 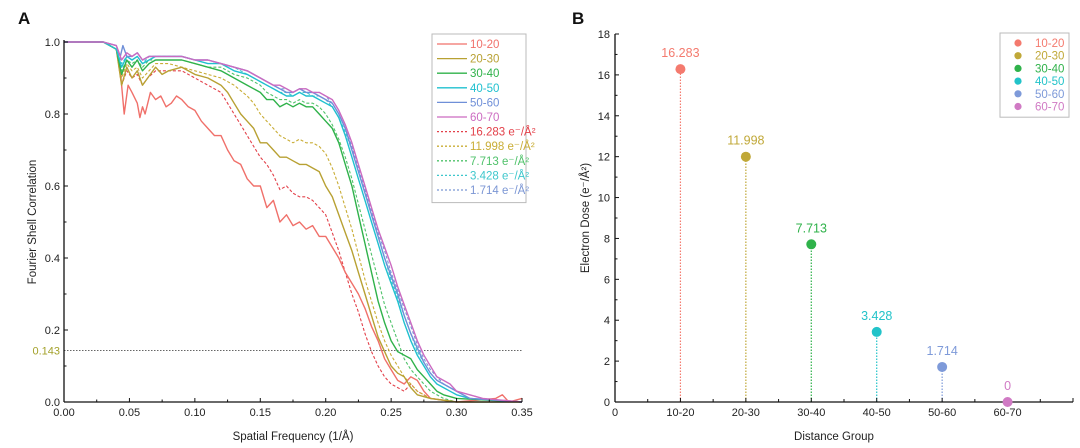 I want to click on b-y-tick-label: 0, so click(x=607, y=403).